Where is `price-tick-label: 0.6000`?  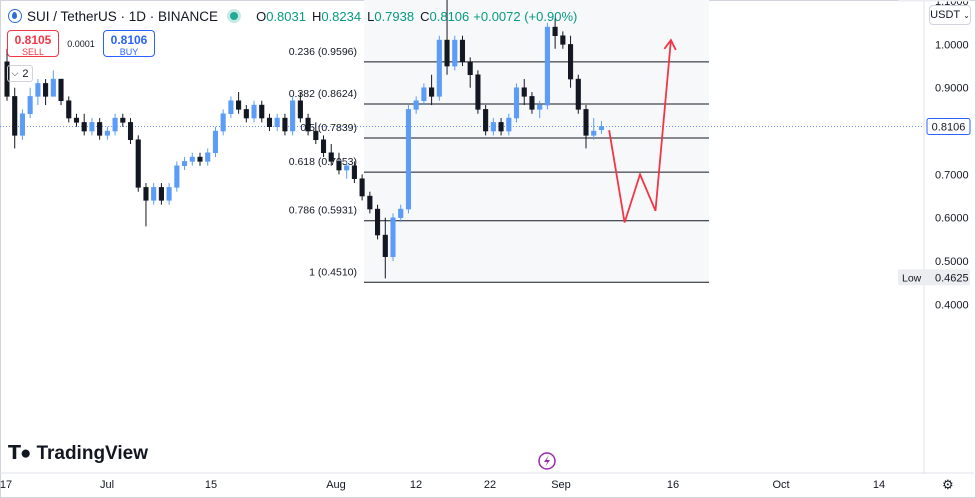
price-tick-label: 0.6000 is located at coordinates (952, 219).